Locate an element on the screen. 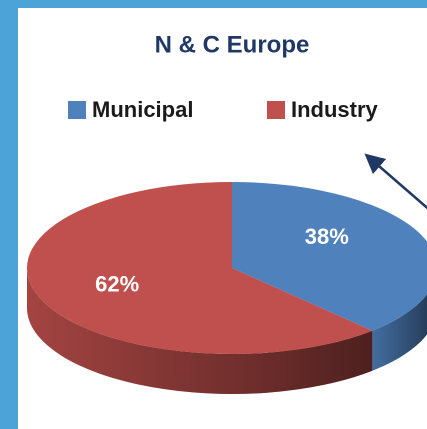 The image size is (427, 429). slice-side-shade is located at coordinates (399, 332).